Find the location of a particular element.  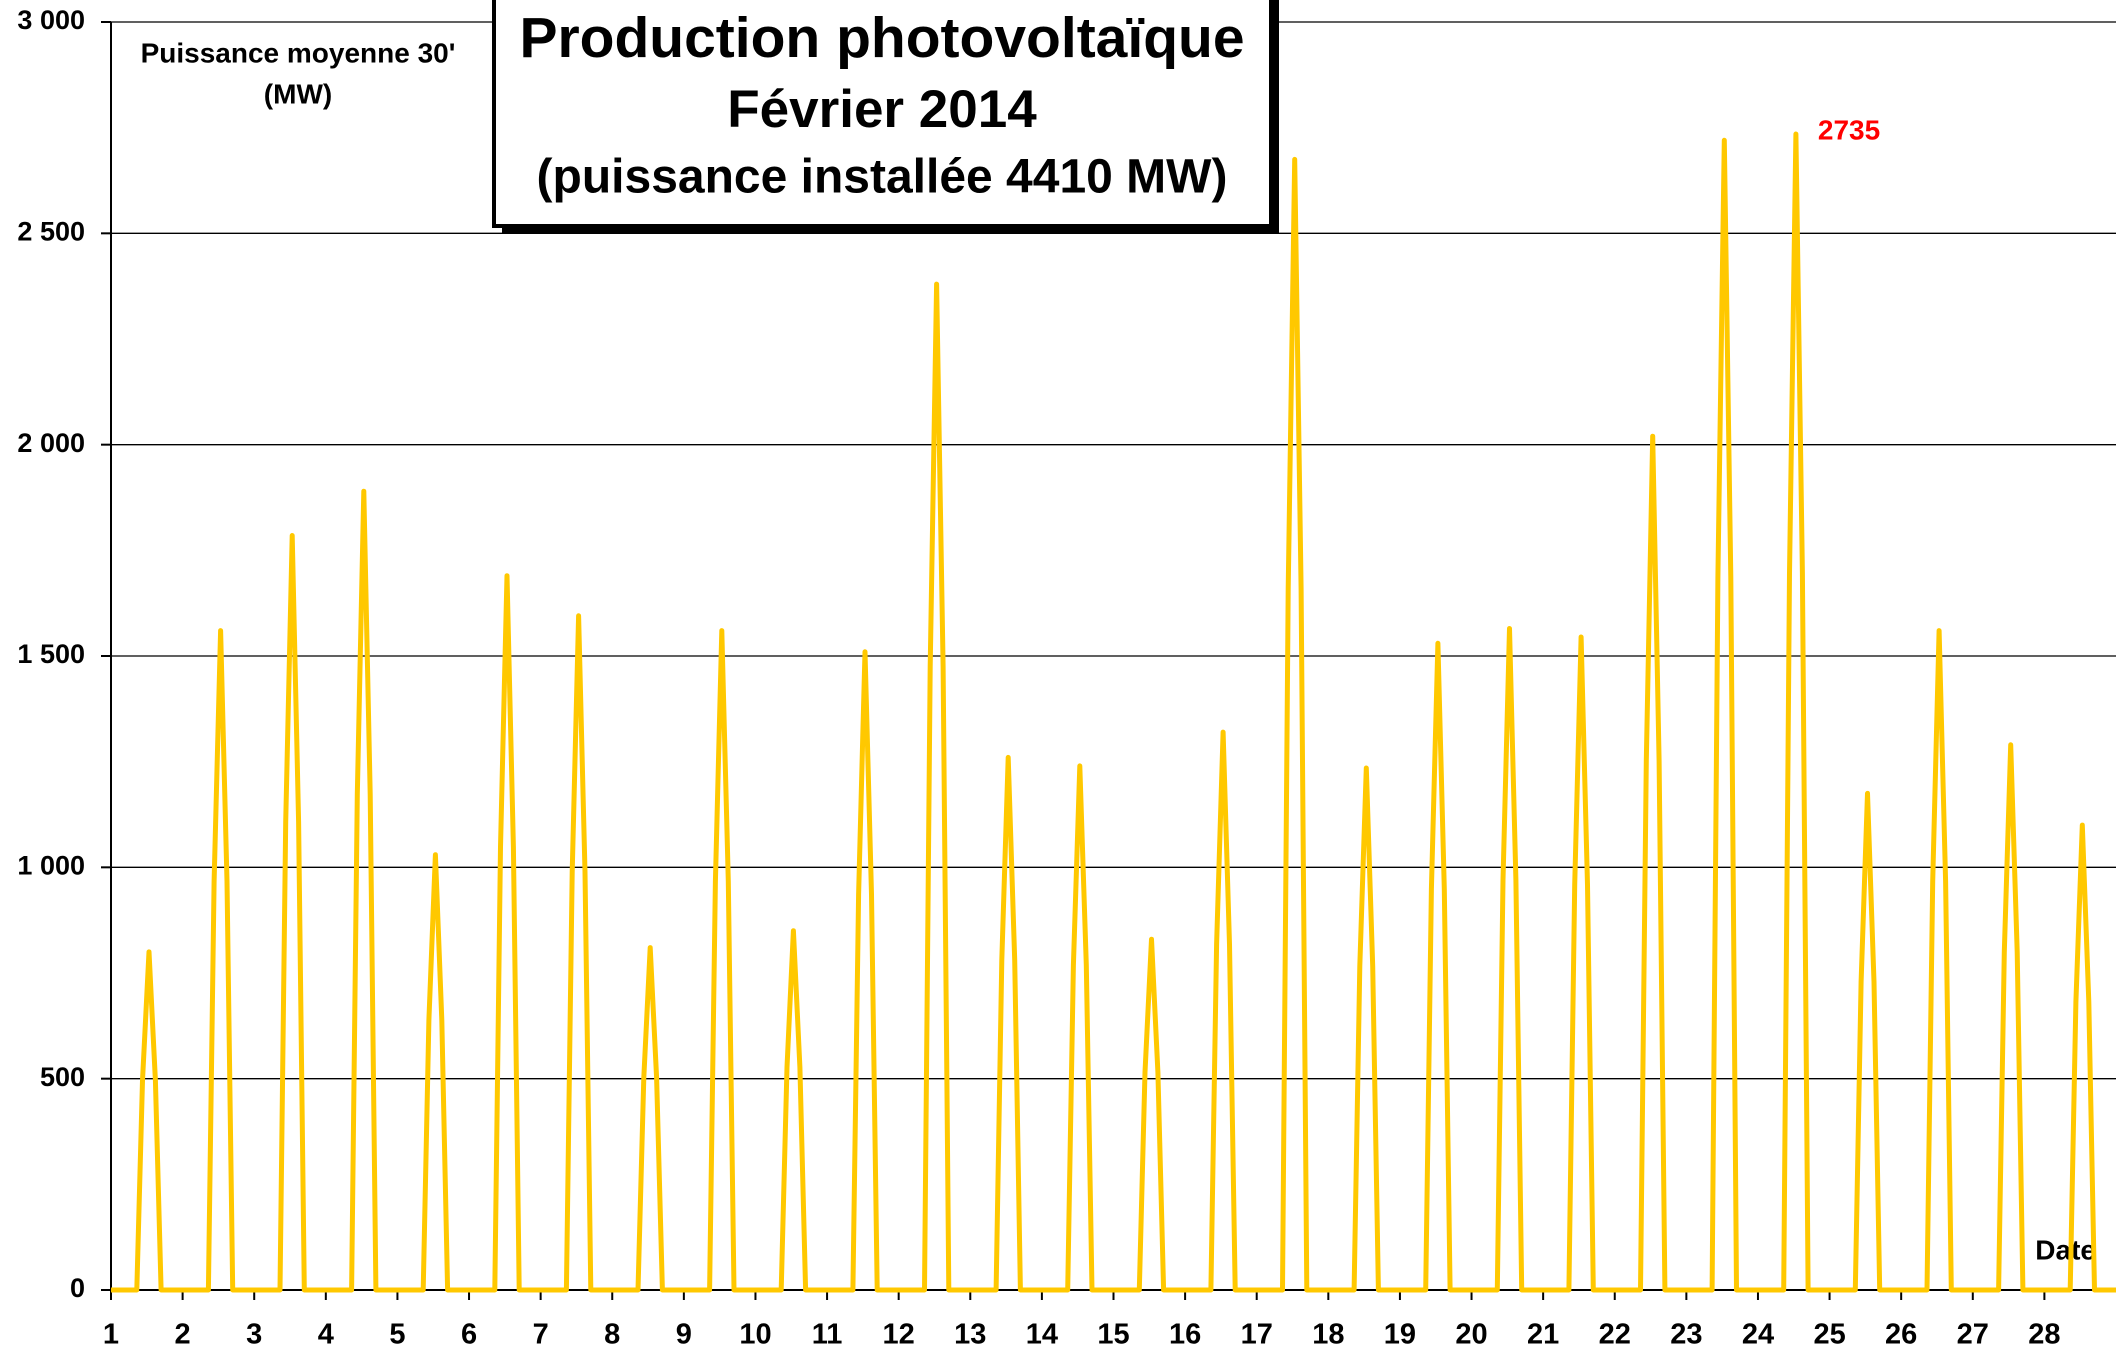

x-tick-label: 8 is located at coordinates (612, 1335).